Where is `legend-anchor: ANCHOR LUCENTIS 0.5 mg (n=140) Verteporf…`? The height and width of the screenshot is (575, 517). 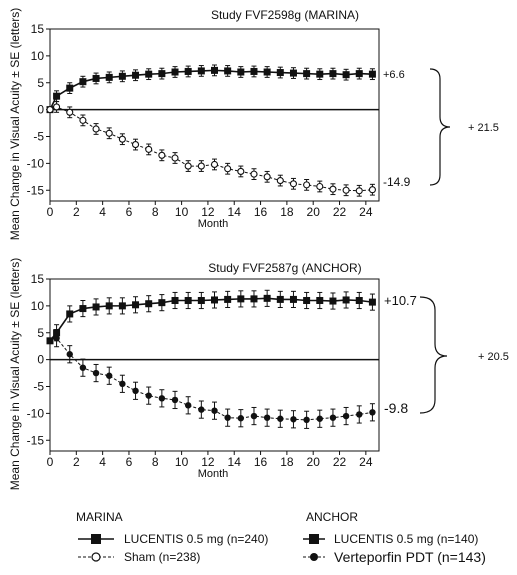 legend-anchor: ANCHOR LUCENTIS 0.5 mg (n=140) Verteporf… is located at coordinates (394, 538).